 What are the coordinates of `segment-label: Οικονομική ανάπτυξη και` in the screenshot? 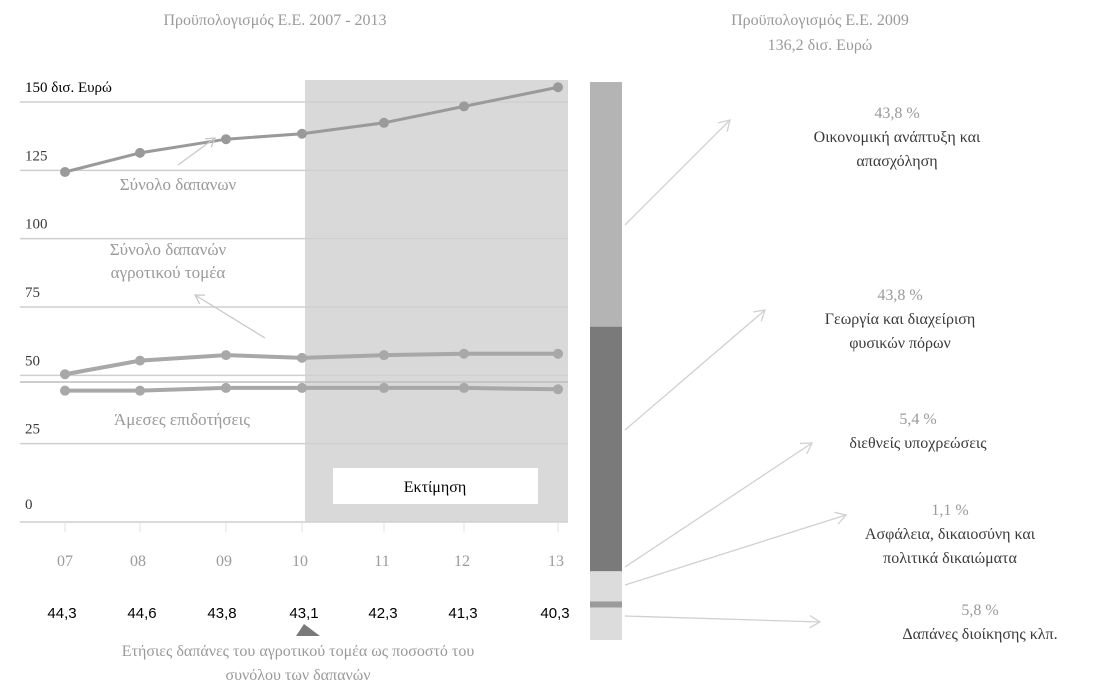 It's located at (897, 137).